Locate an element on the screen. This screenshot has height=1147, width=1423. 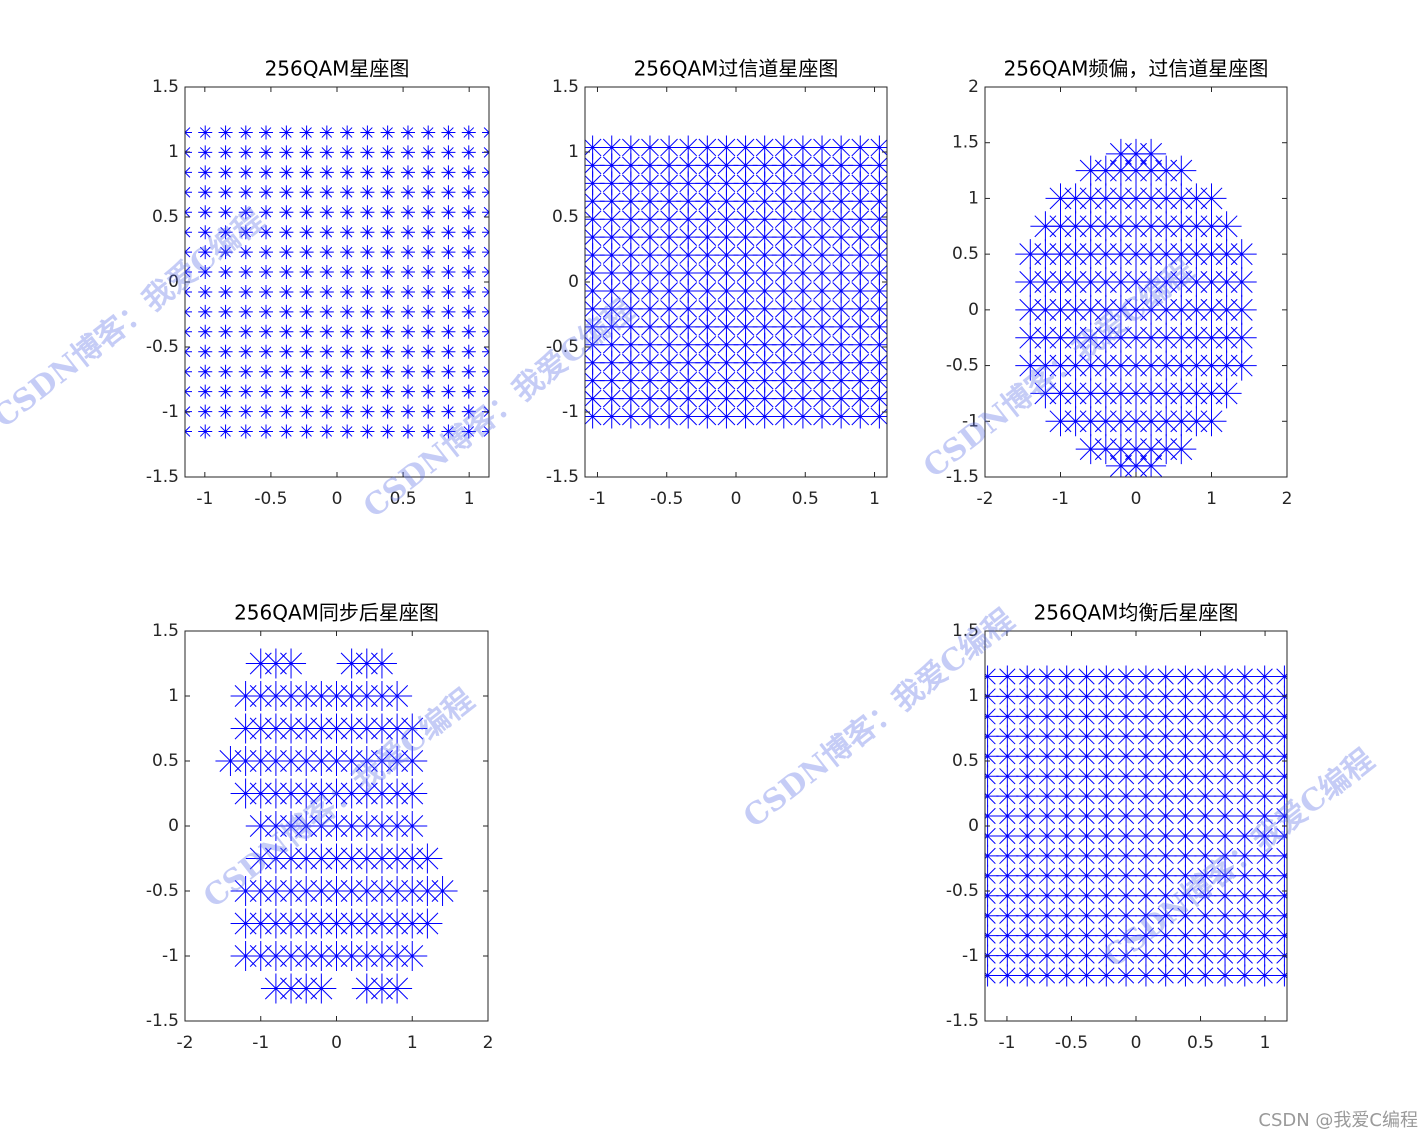
subplot-title: 256QAM过信道星座图 is located at coordinates (736, 69).